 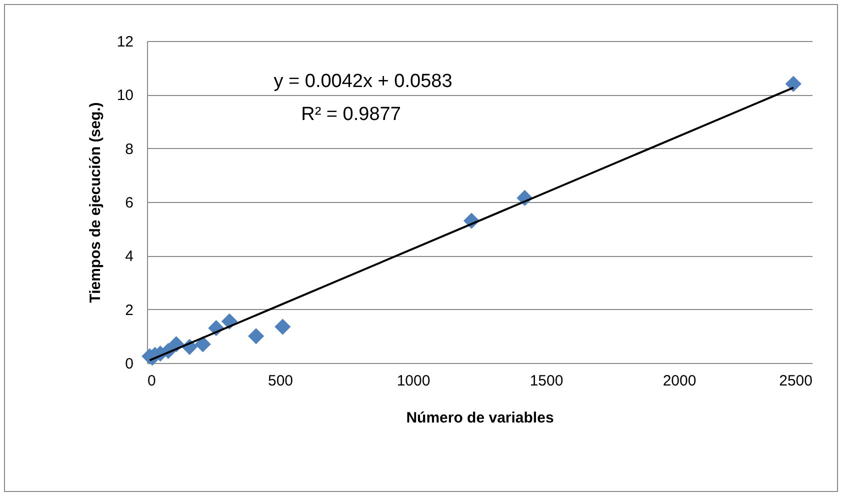 I want to click on y-tick-label: 12, so click(x=125, y=42).